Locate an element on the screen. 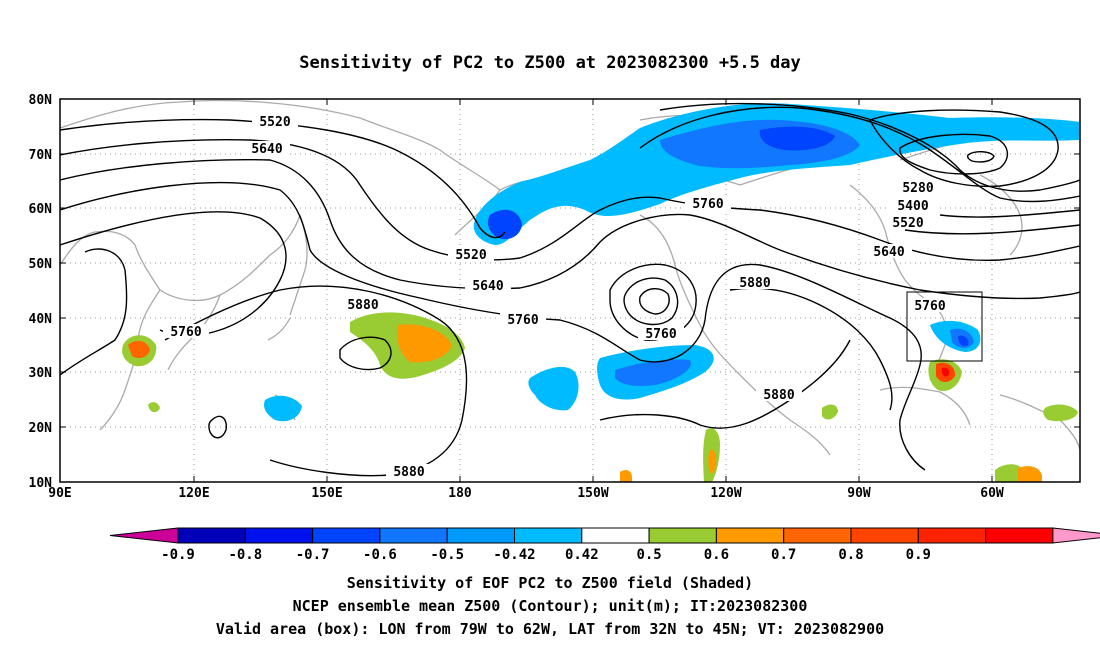 The image size is (1100, 650). contour-label-5400: 5400 is located at coordinates (912, 206).